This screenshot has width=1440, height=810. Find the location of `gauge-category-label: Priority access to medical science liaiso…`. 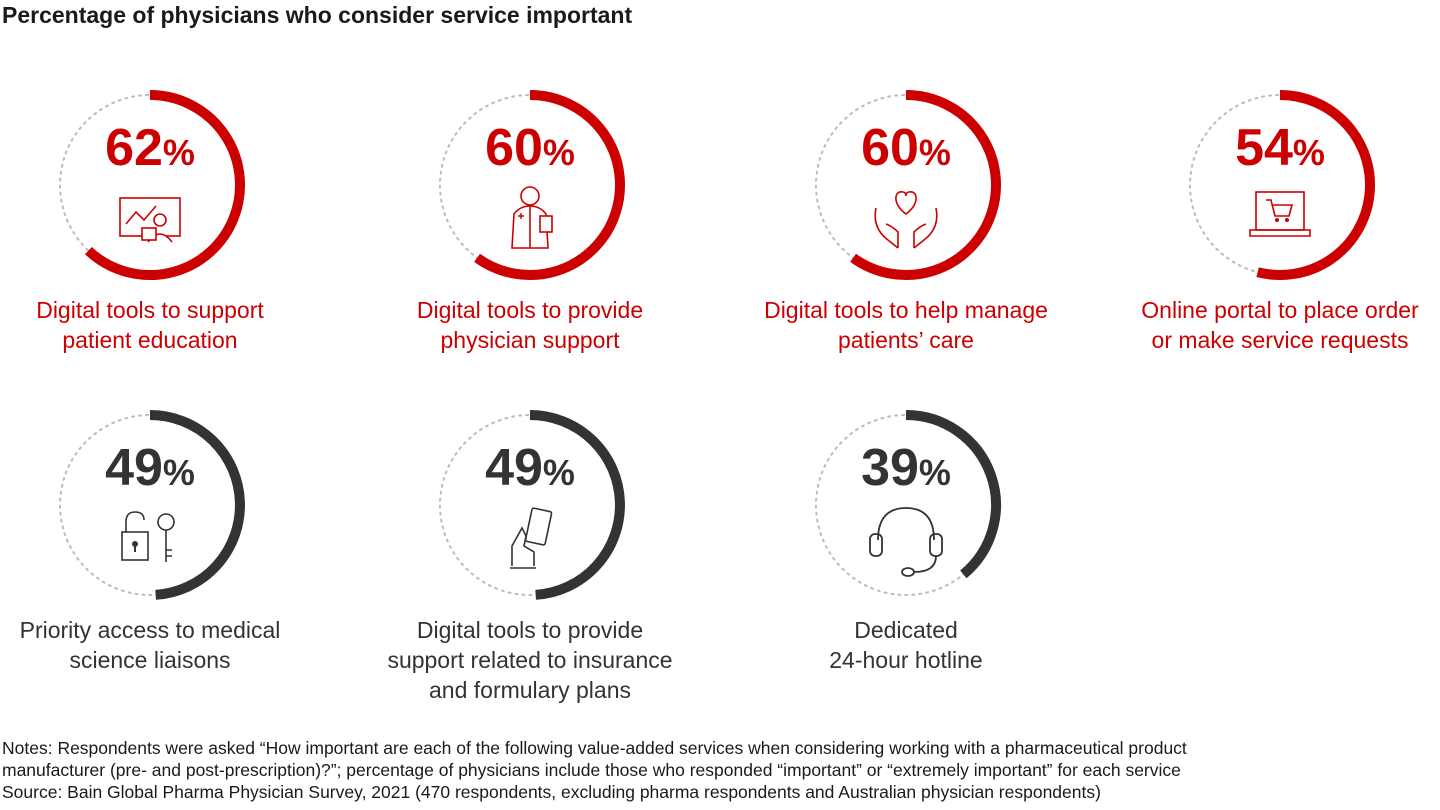

gauge-category-label: Priority access to medical science liaiso… is located at coordinates (165, 645).